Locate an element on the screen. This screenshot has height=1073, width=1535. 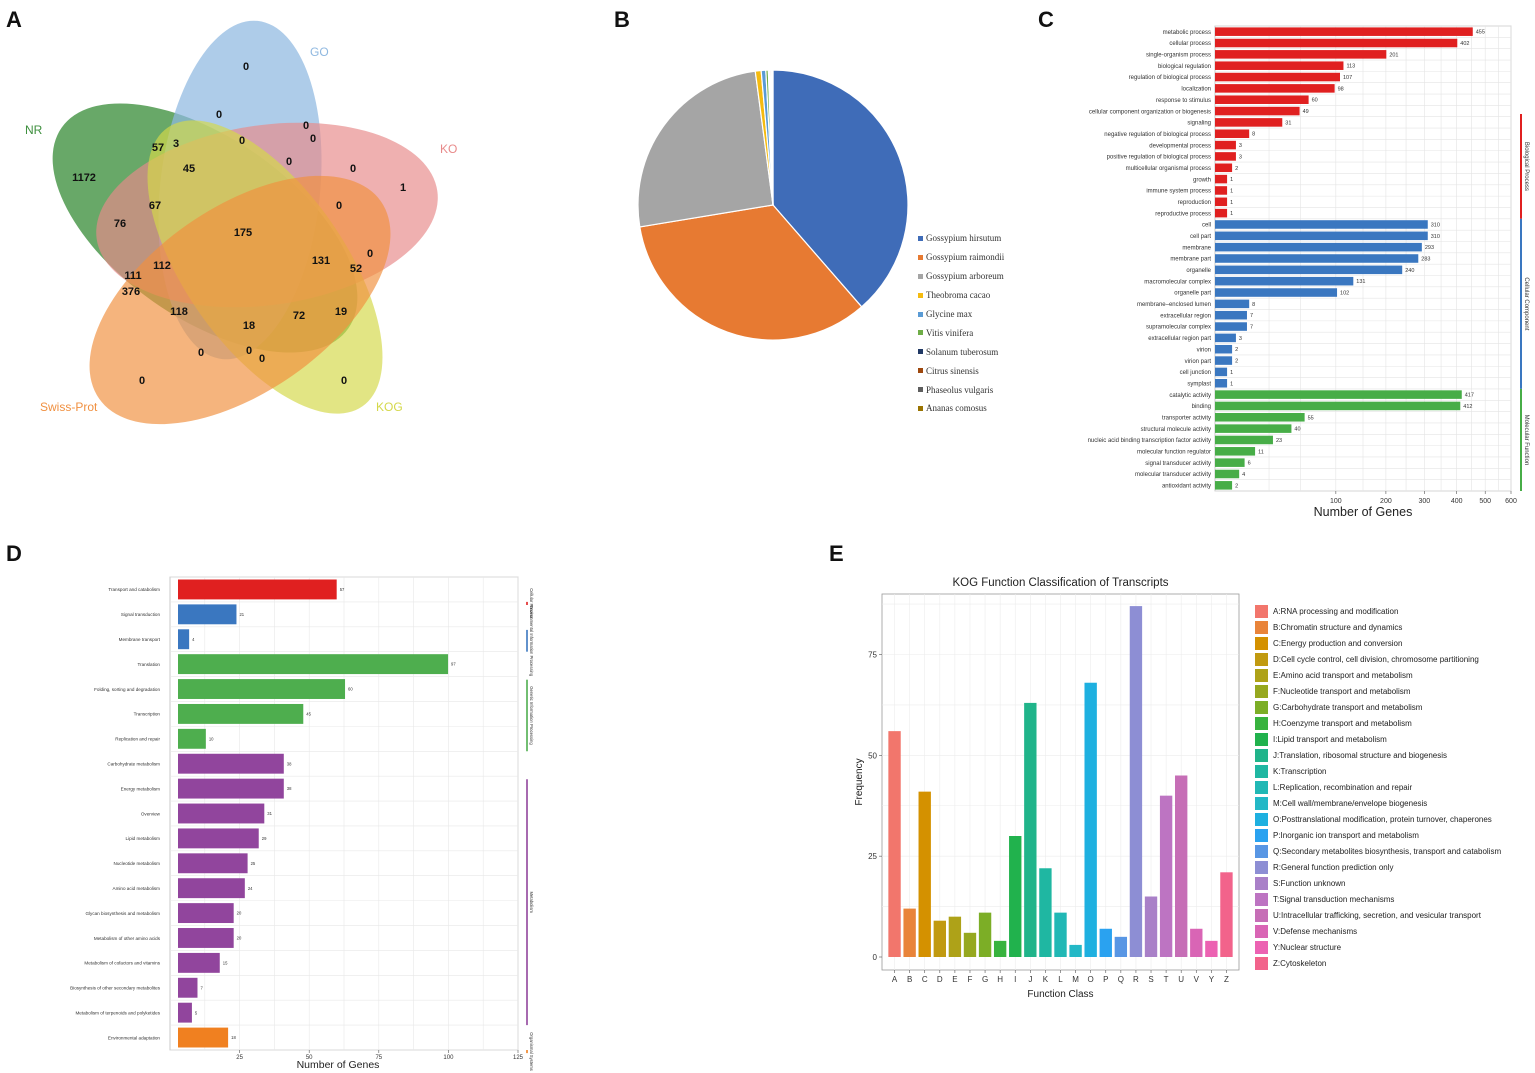
x-tick-label: 200 is located at coordinates (1386, 501).